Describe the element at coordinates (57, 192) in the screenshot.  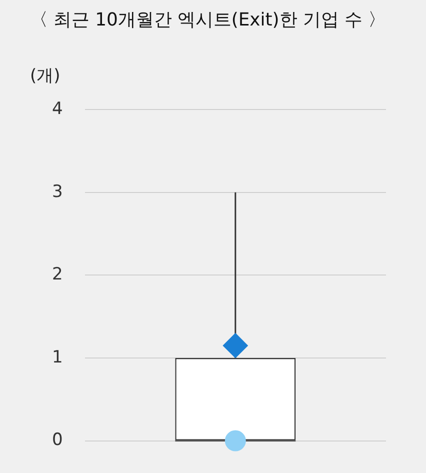
I see `y-tick-label: 3` at that location.